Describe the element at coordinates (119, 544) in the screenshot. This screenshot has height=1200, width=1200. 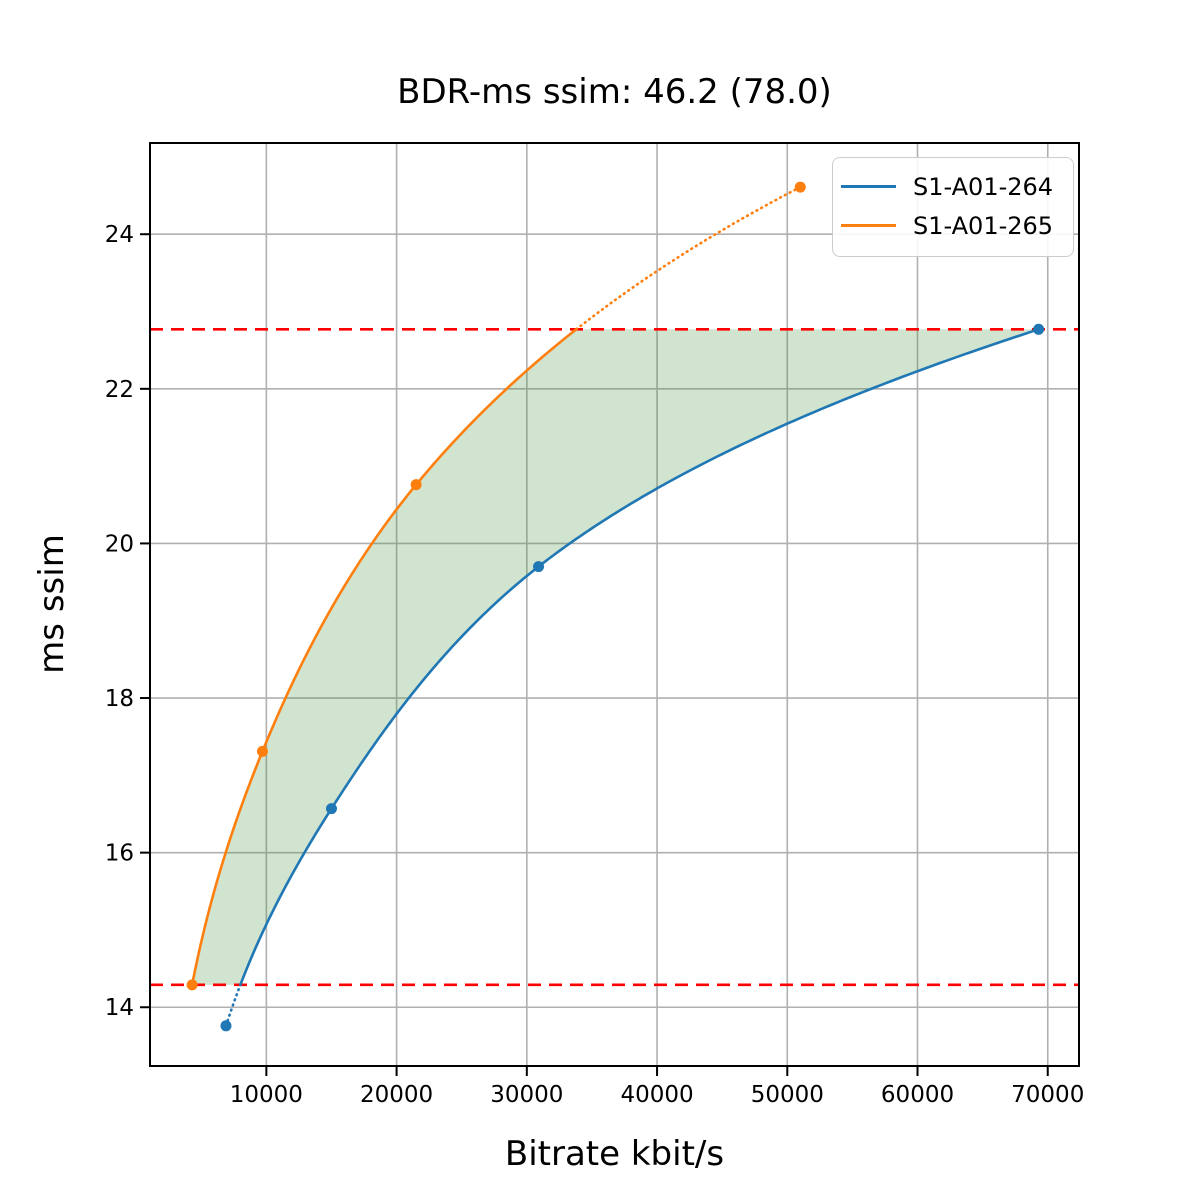
I see `y-tick-label: 20` at that location.